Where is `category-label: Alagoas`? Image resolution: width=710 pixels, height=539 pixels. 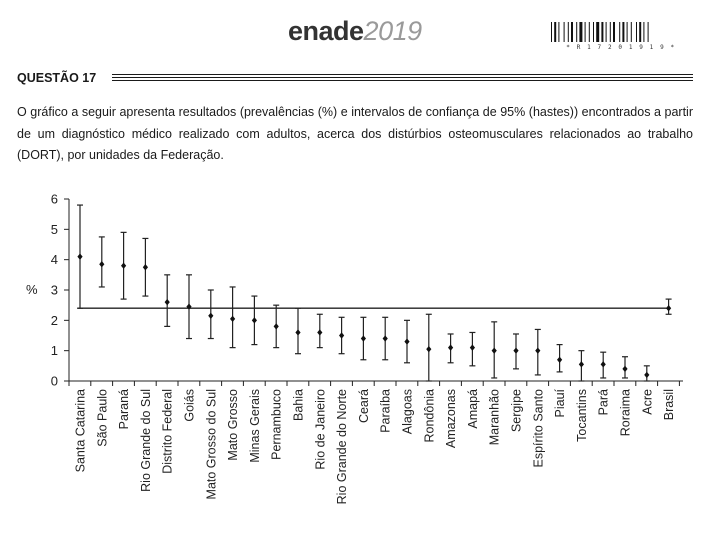 category-label: Alagoas is located at coordinates (408, 411).